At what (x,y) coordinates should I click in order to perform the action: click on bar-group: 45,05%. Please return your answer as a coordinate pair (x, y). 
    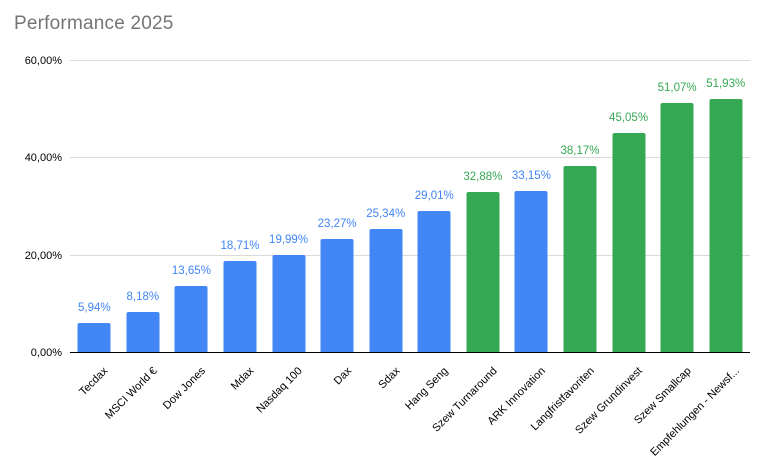
    Looking at the image, I should click on (628, 206).